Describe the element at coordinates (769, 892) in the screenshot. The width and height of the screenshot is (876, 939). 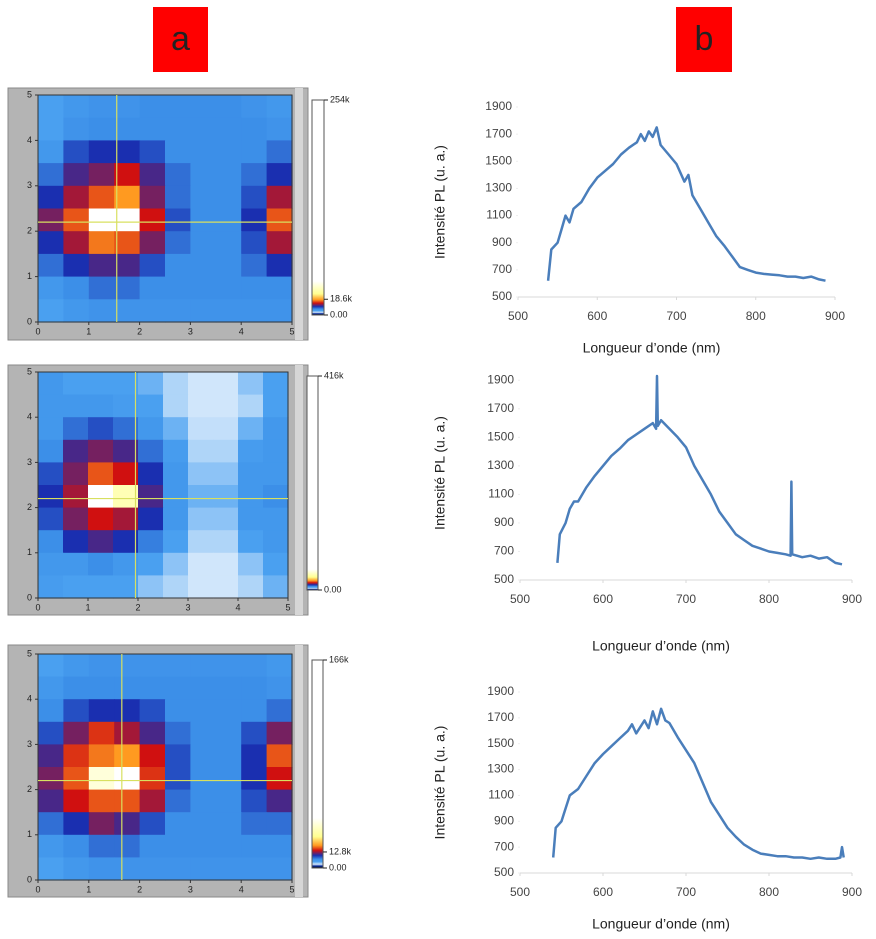
I see `x-tick-label: 800` at that location.